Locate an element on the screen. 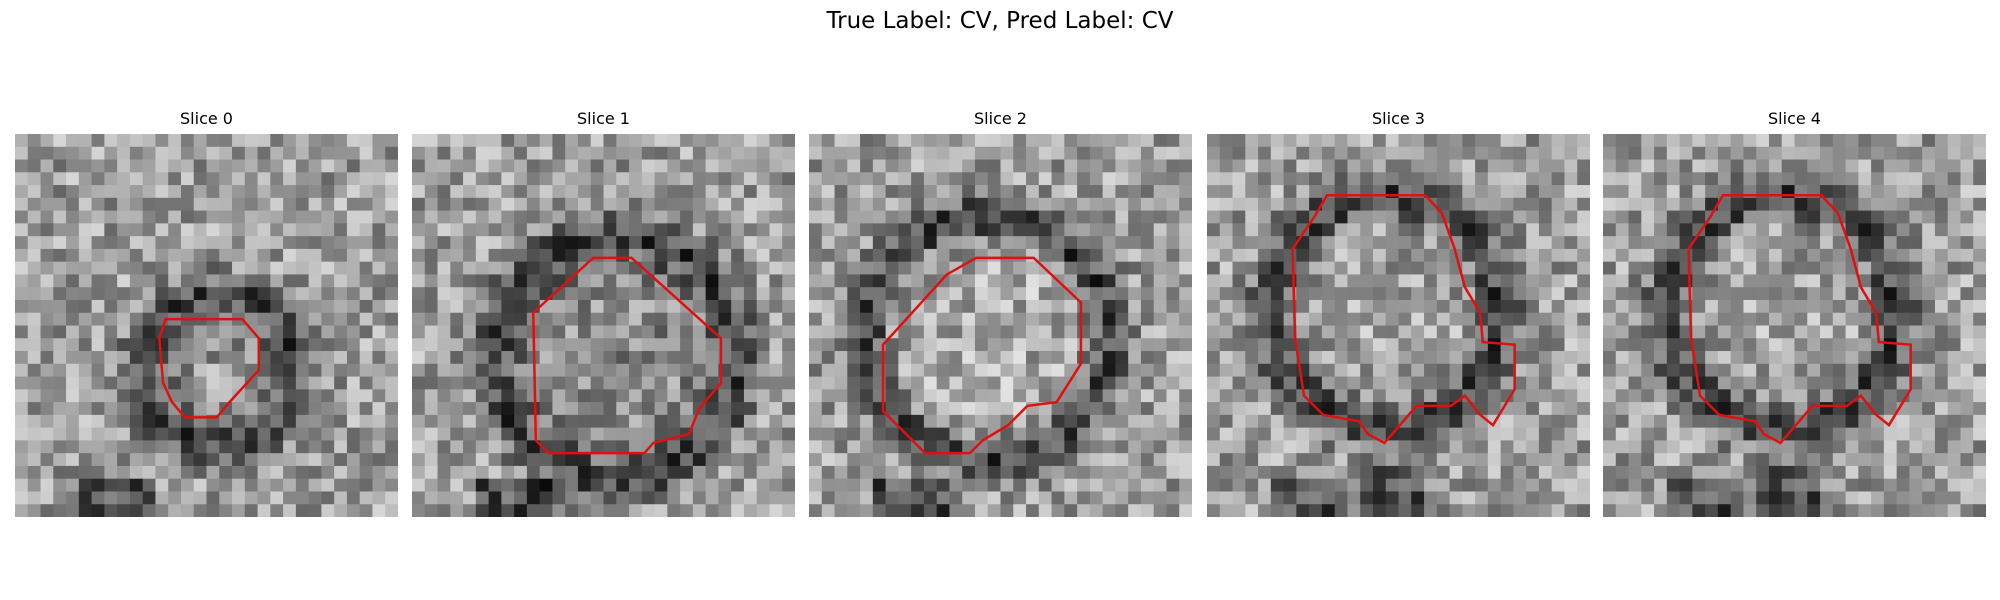 This screenshot has width=2000, height=600. slice-image is located at coordinates (206, 325).